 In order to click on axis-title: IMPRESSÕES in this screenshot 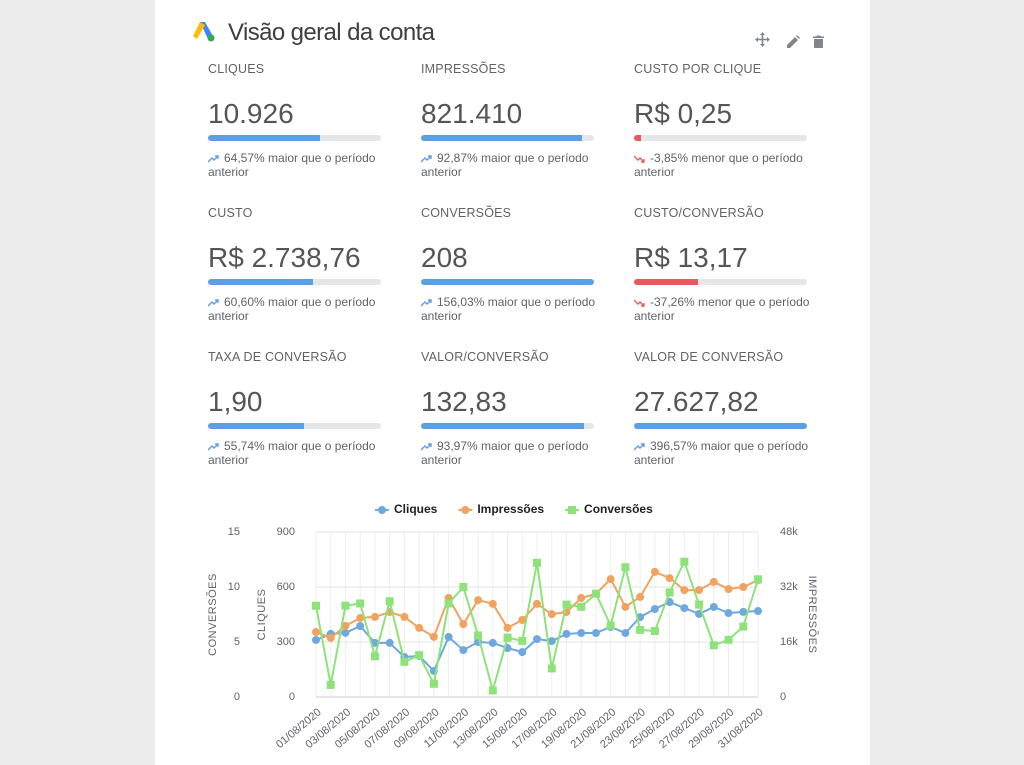, I will do `click(812, 615)`.